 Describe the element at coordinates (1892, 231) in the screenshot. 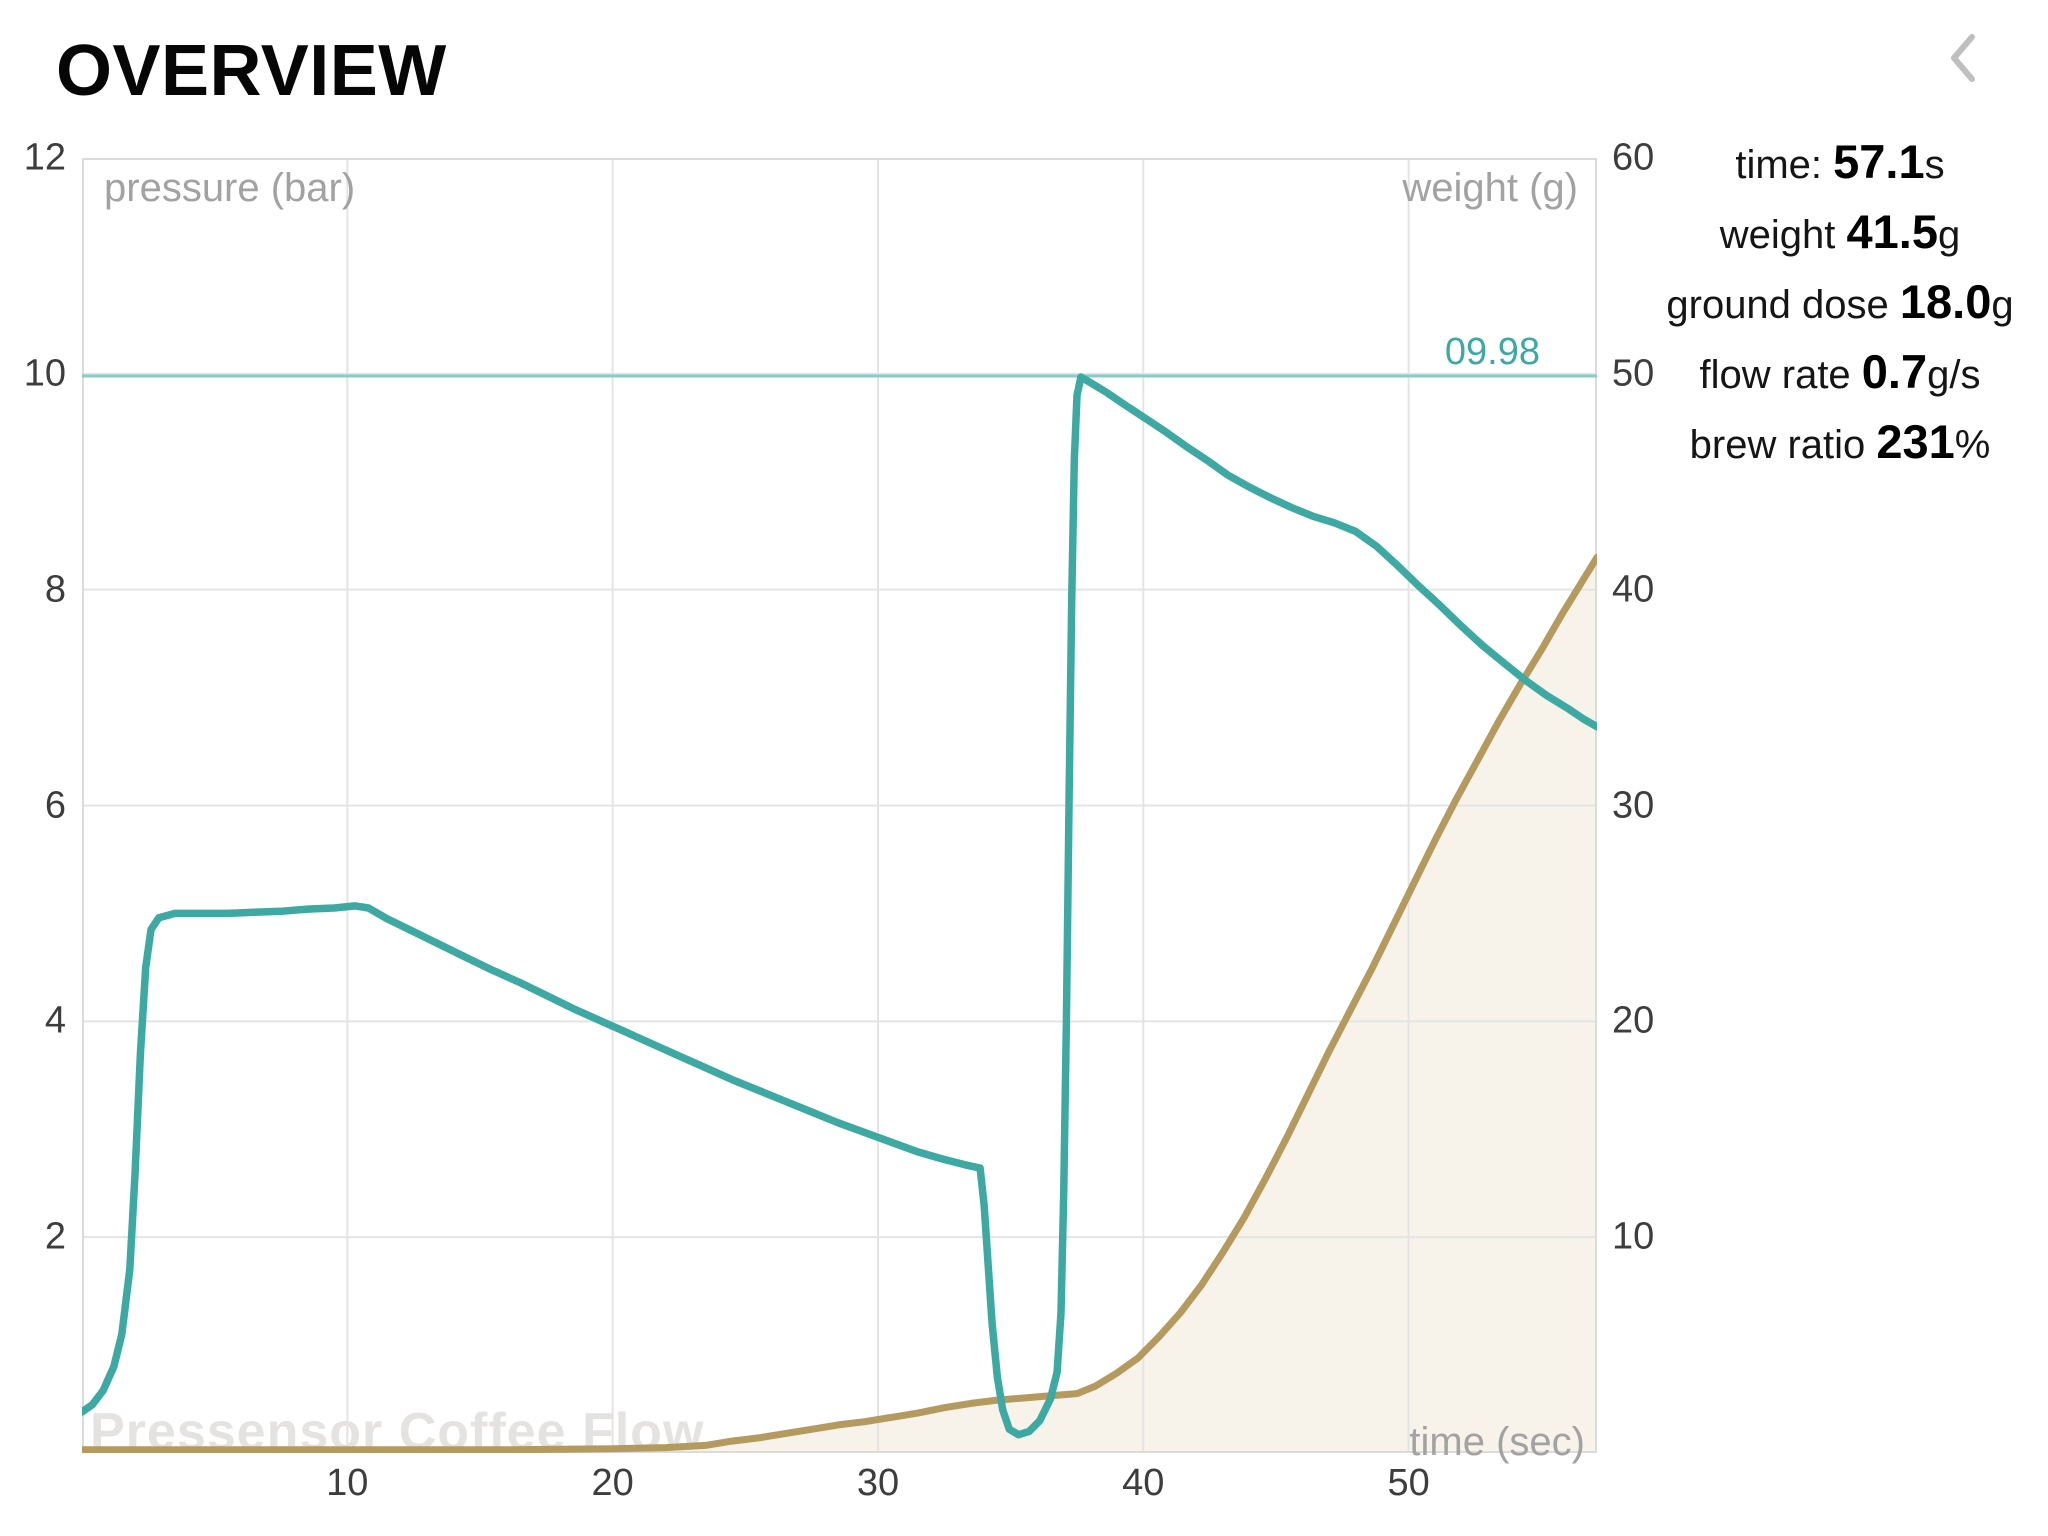

I see `stat-value: 41.5` at that location.